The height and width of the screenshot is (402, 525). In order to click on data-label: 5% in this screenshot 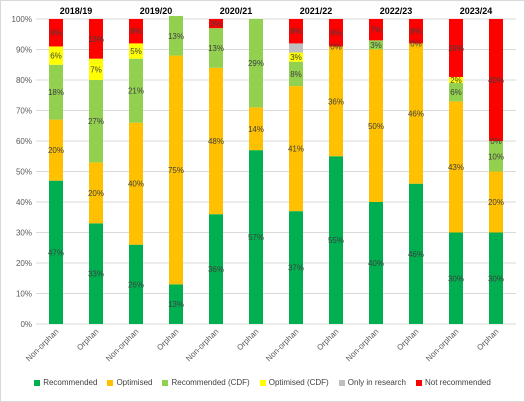, I will do `click(136, 51)`.